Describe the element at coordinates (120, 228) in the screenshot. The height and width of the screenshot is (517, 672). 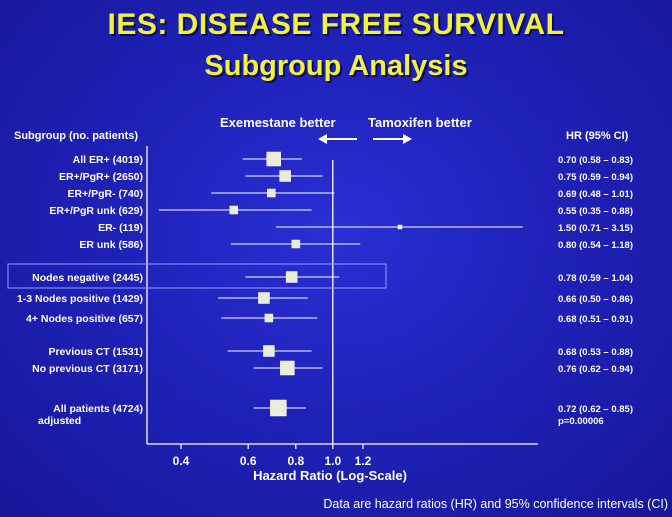
I see `subgroup-label: ER- (119)` at that location.